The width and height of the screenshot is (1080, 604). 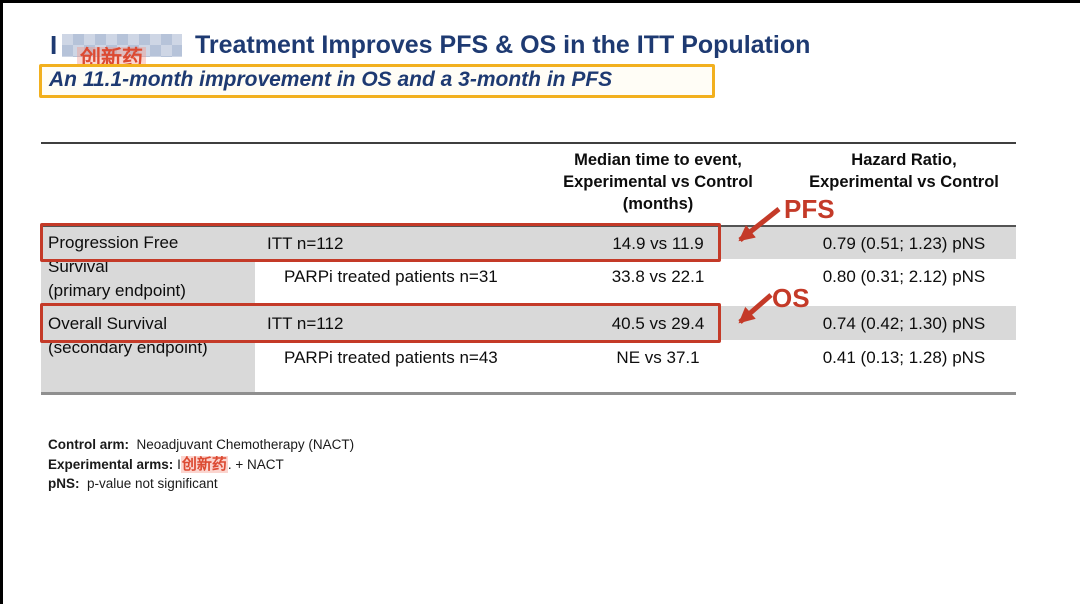 What do you see at coordinates (117, 290) in the screenshot?
I see `label-line: (primary endpoint)` at bounding box center [117, 290].